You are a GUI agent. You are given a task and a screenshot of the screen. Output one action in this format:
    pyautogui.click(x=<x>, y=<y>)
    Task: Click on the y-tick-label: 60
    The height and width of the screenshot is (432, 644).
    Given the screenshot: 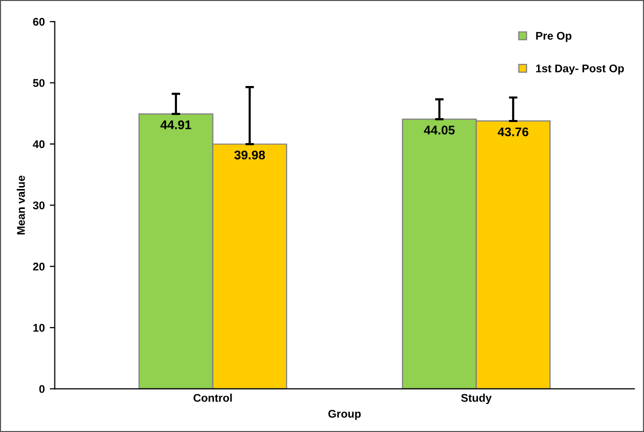 What is the action you would take?
    pyautogui.click(x=39, y=22)
    